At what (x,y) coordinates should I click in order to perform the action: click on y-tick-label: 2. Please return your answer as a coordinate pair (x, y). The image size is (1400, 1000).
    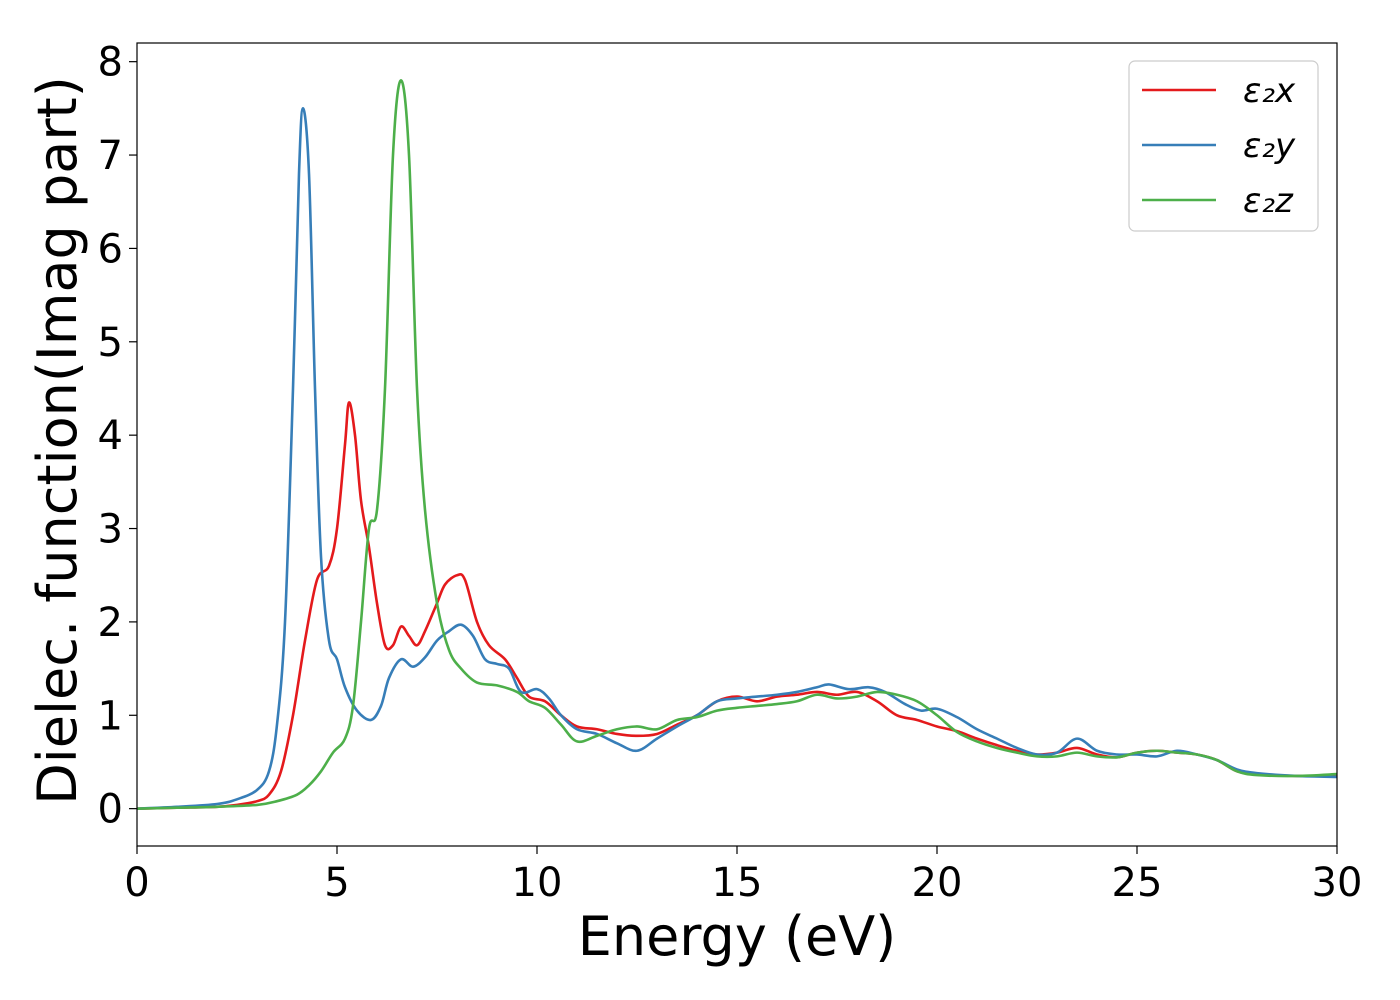
    Looking at the image, I should click on (110, 623).